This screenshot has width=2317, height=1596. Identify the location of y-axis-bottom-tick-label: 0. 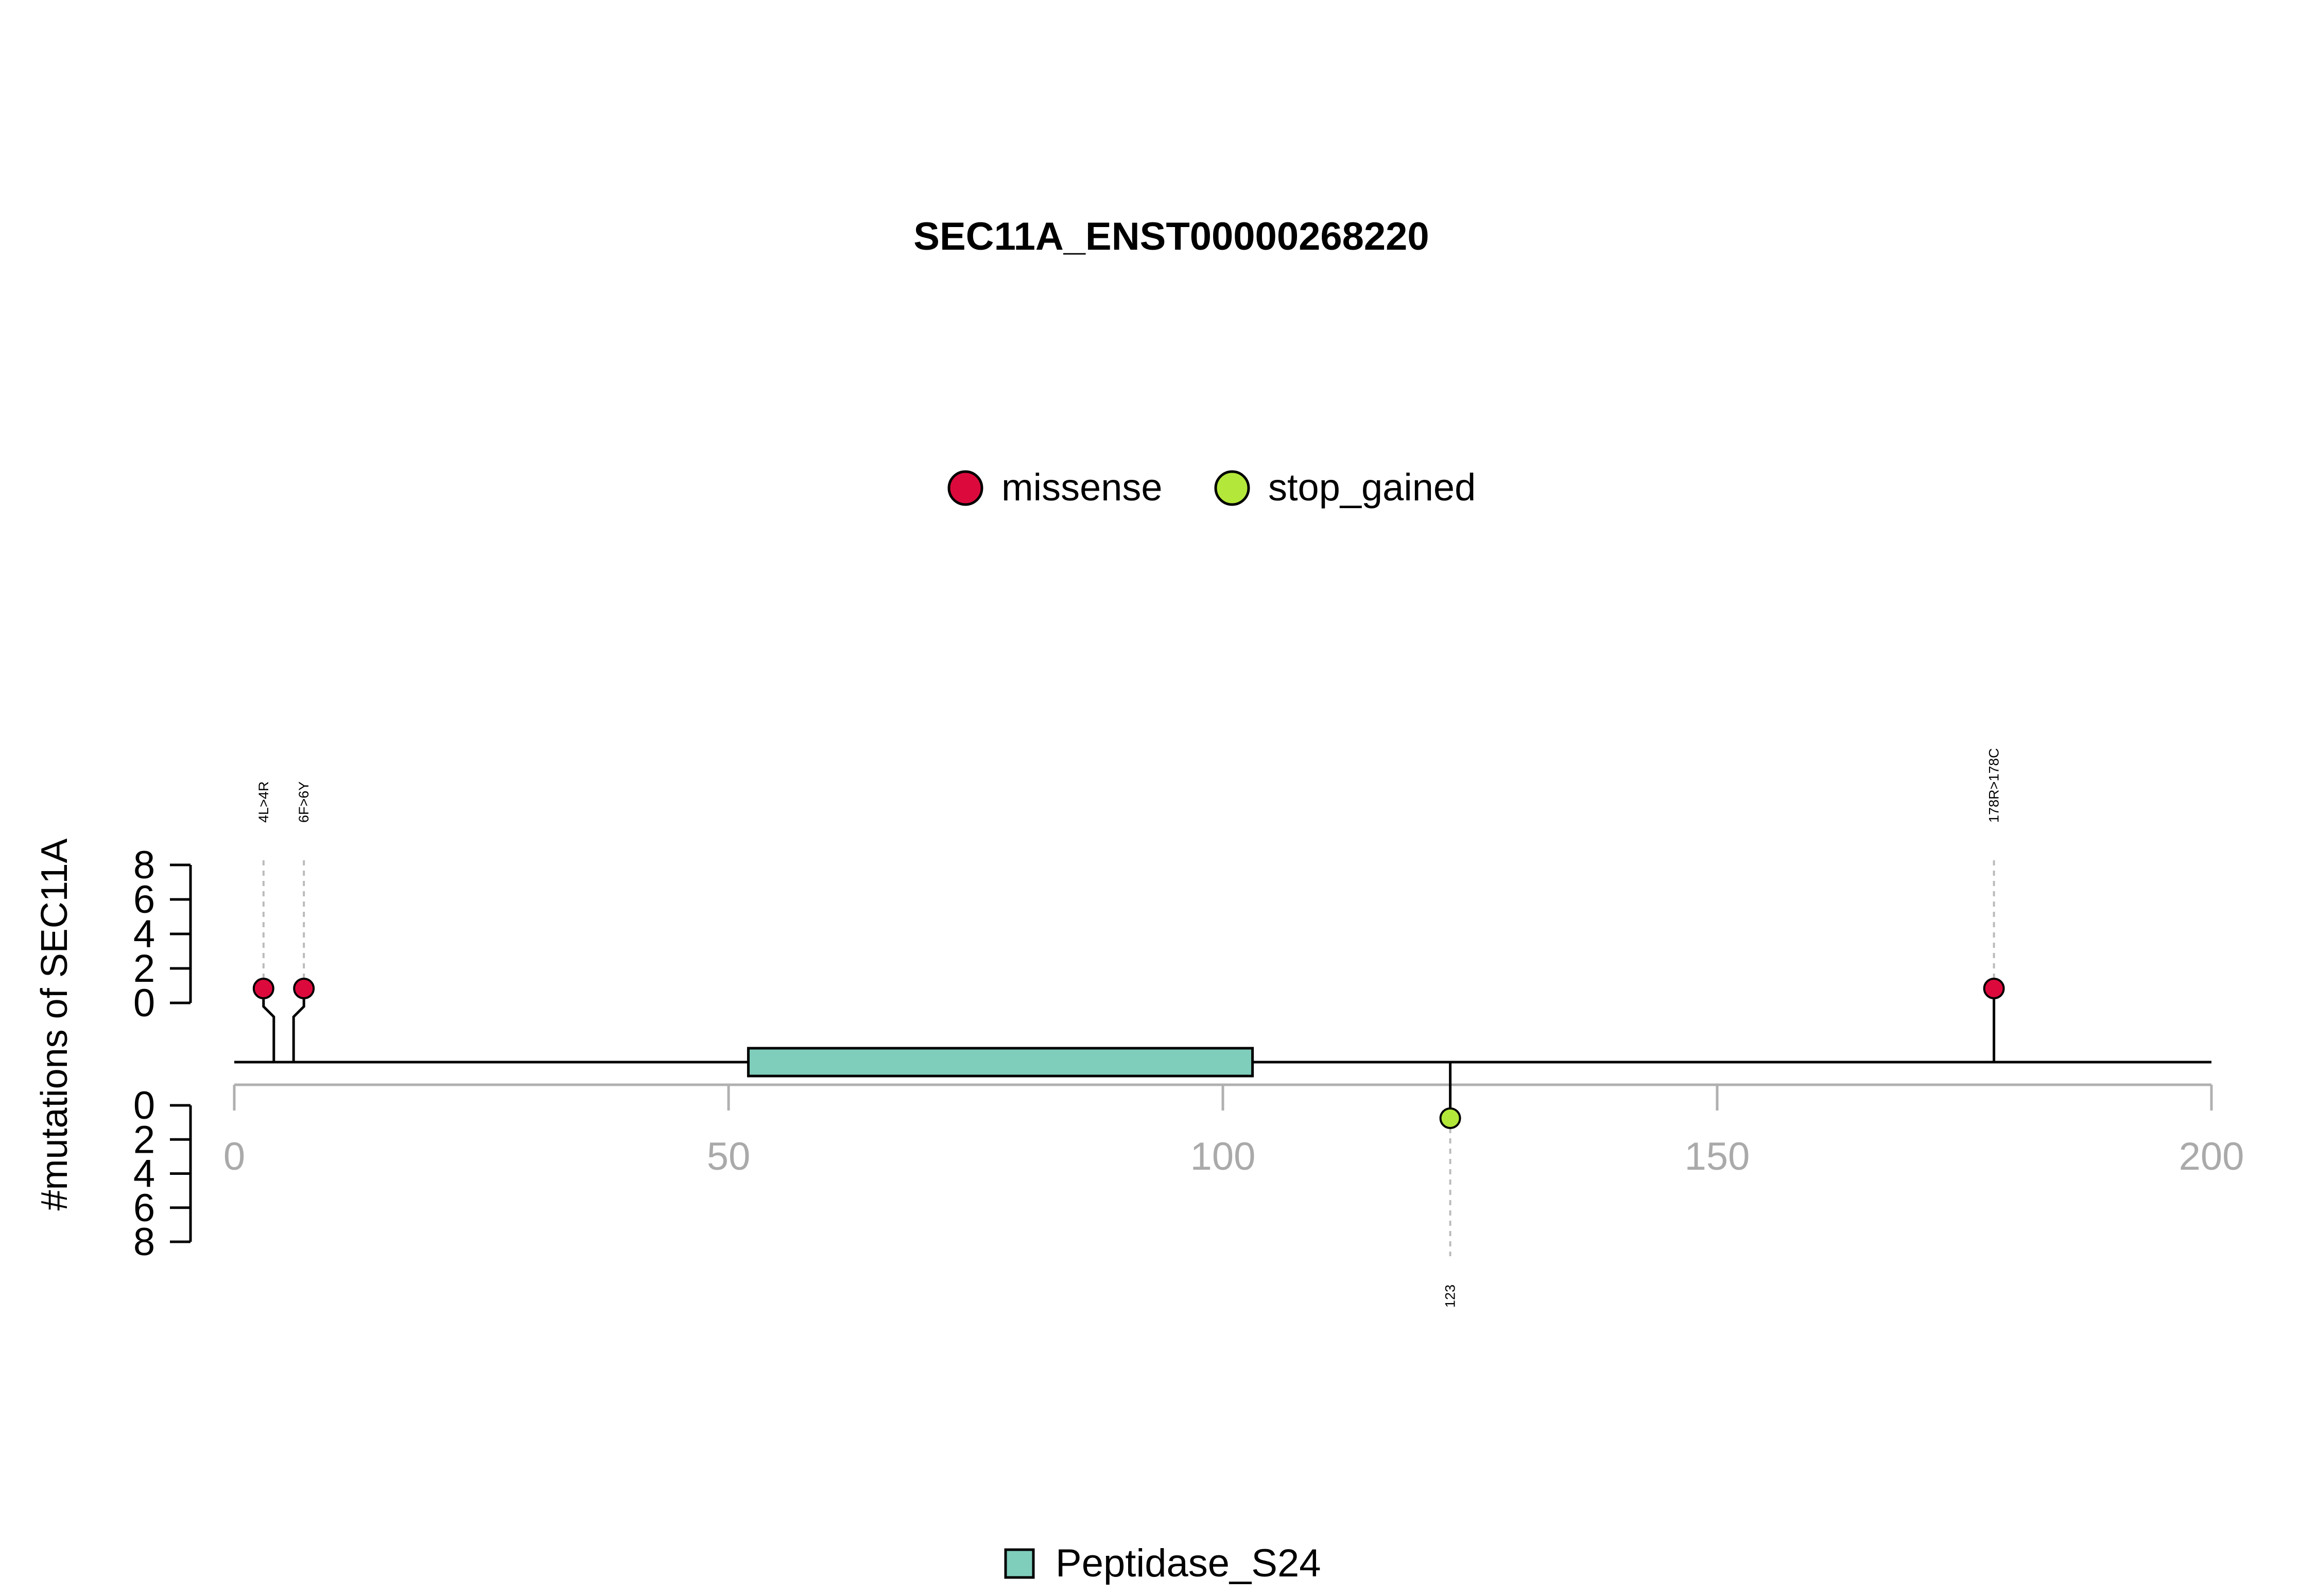
(144, 1106).